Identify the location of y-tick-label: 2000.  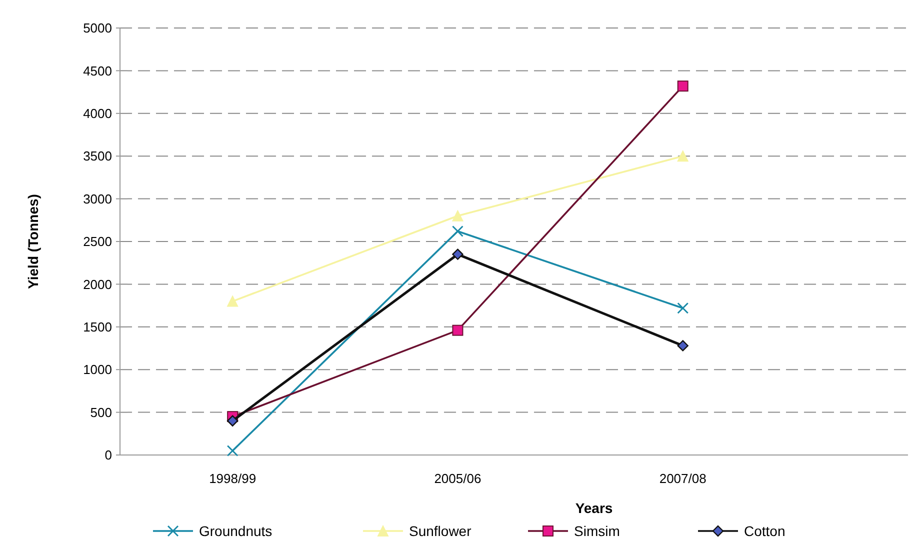
(97, 284).